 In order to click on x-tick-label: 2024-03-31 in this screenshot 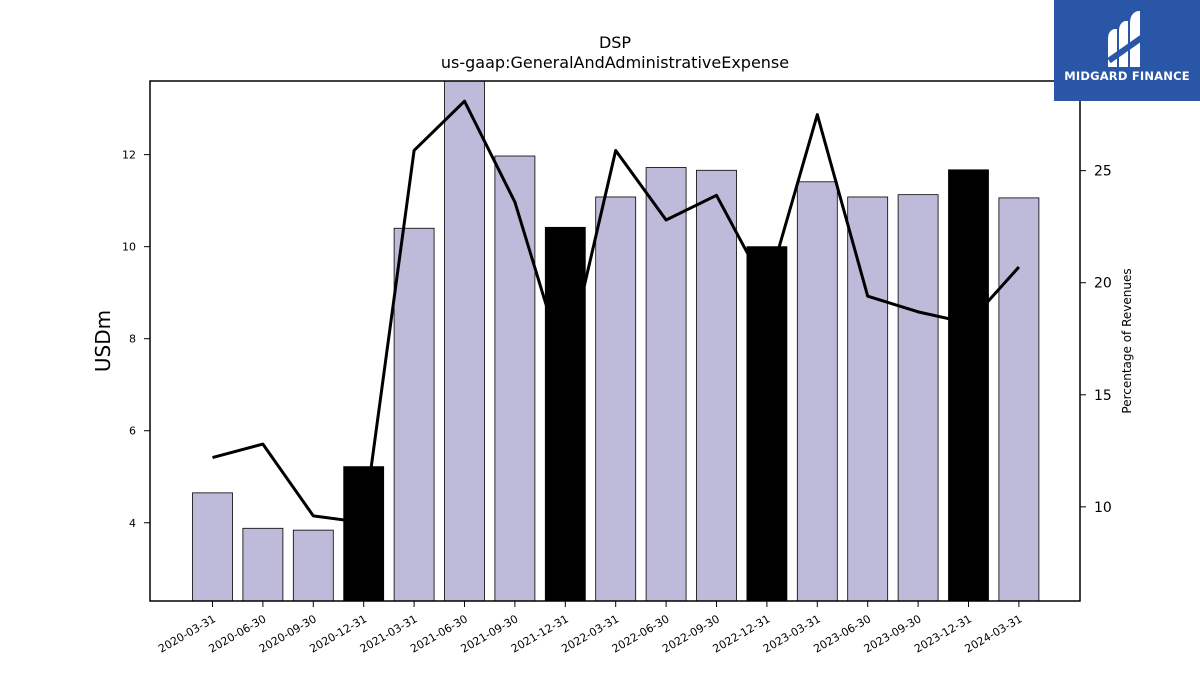, I will do `click(994, 633)`.